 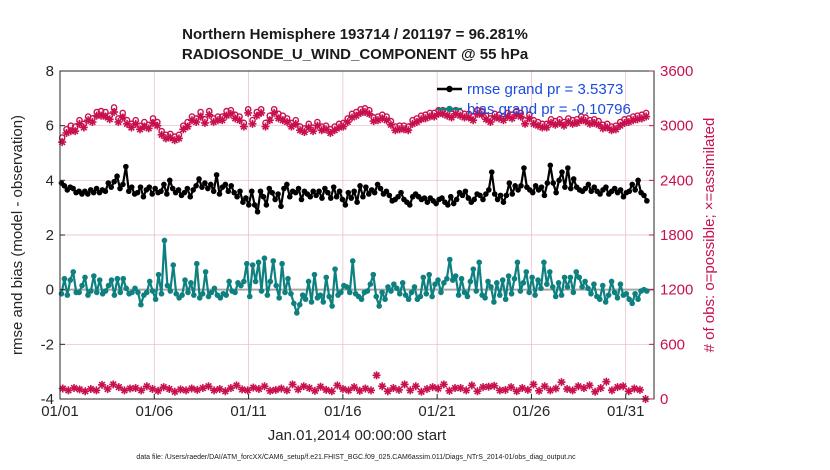 I want to click on y-right-tick-label-0: 0, so click(x=664, y=399).